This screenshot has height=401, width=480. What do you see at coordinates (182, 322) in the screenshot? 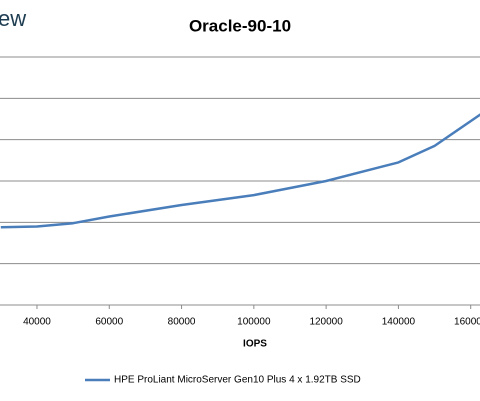
I see `x-tick-label: 80000` at bounding box center [182, 322].